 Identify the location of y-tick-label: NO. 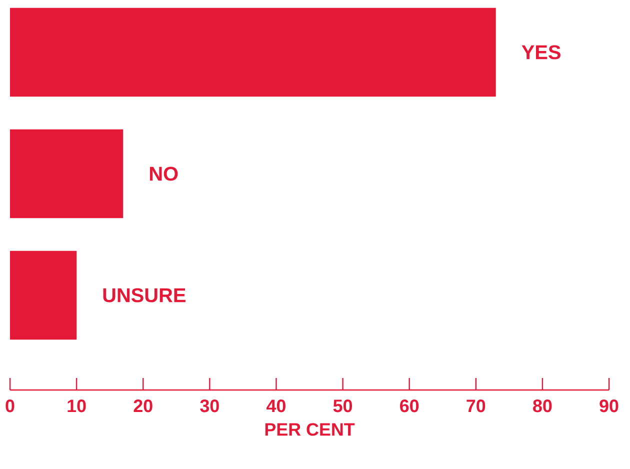
(164, 173).